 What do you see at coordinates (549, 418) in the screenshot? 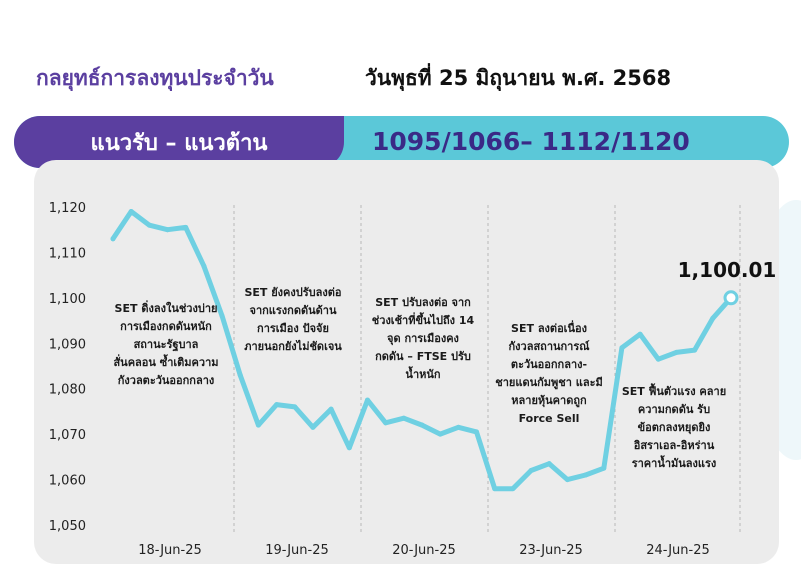
I see `annotation-line: Force Sell` at bounding box center [549, 418].